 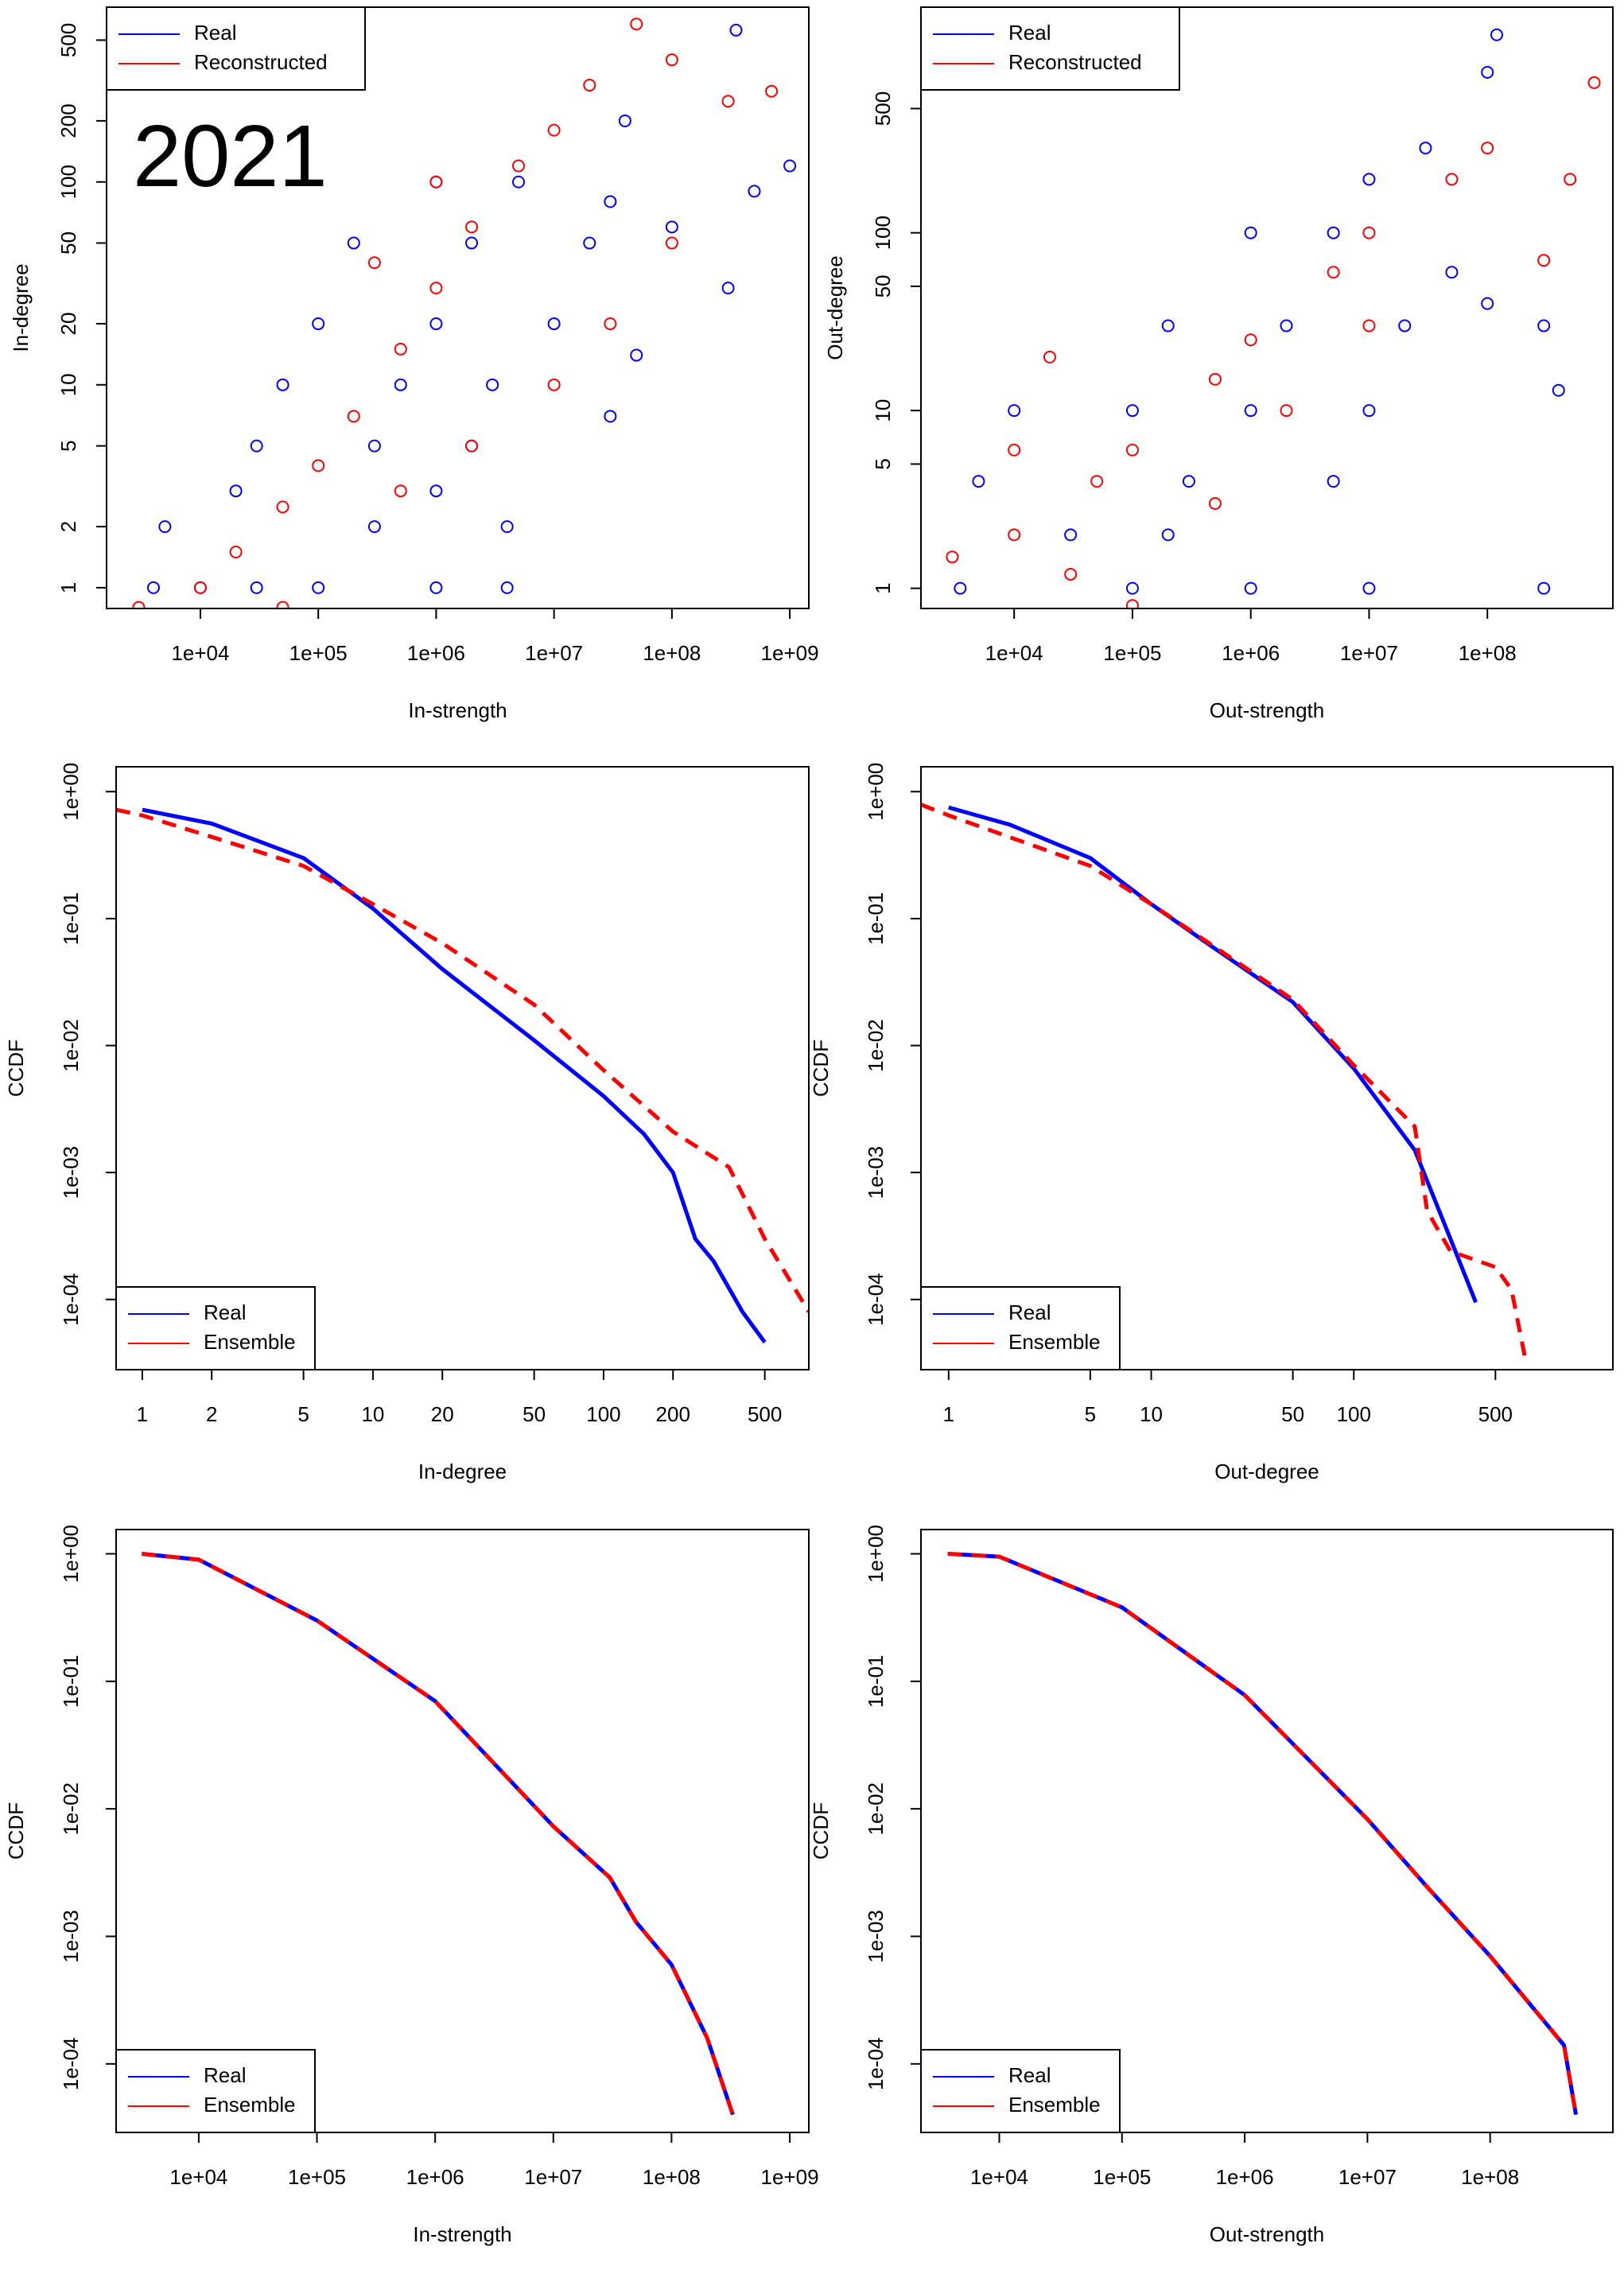 What do you see at coordinates (883, 410) in the screenshot?
I see `y-tick-label: 10` at bounding box center [883, 410].